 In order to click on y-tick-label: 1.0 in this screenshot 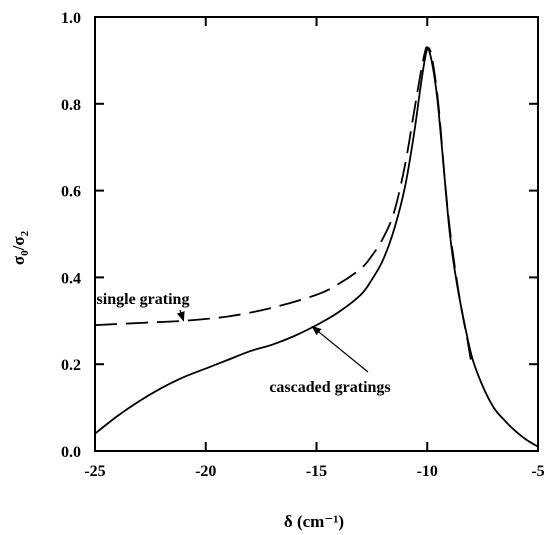, I will do `click(71, 18)`.